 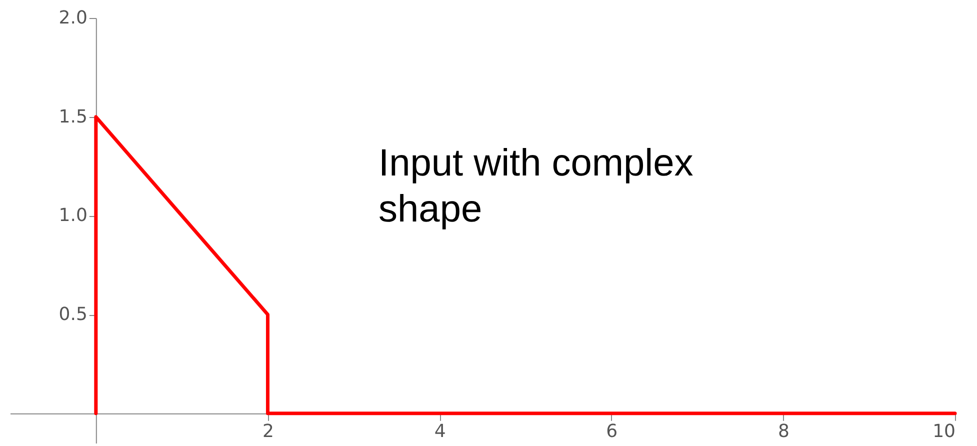 What do you see at coordinates (784, 431) in the screenshot?
I see `x-tick-label: 8` at bounding box center [784, 431].